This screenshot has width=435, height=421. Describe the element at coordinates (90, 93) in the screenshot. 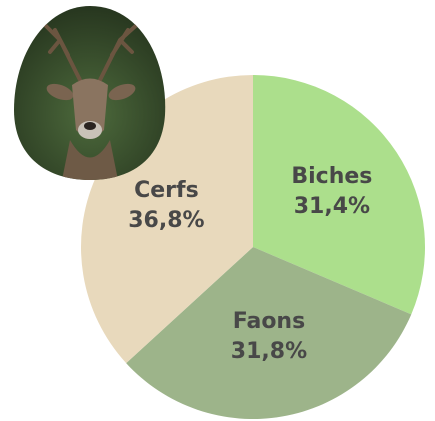

I see `deer-photo` at that location.